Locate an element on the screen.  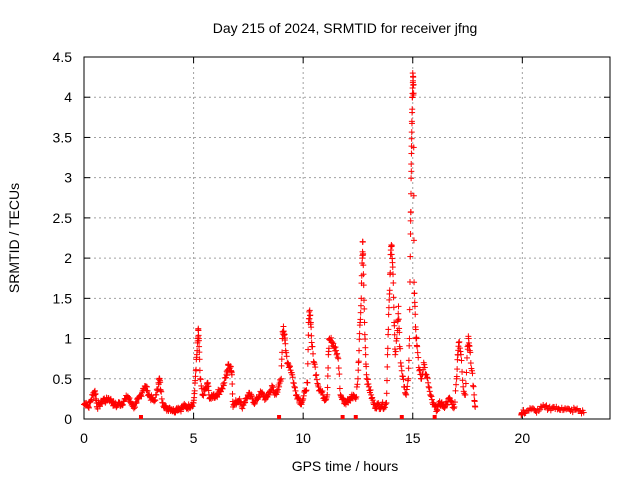
x-tick-label: 5 is located at coordinates (194, 438).